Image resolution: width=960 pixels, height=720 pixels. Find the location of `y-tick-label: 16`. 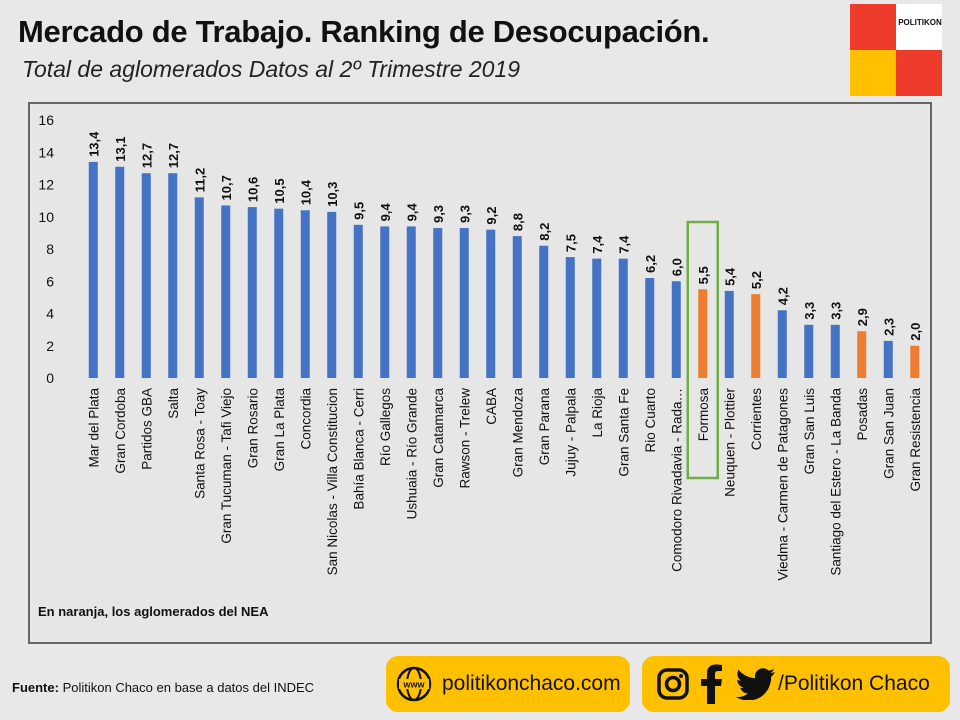

y-tick-label: 16 is located at coordinates (46, 120).